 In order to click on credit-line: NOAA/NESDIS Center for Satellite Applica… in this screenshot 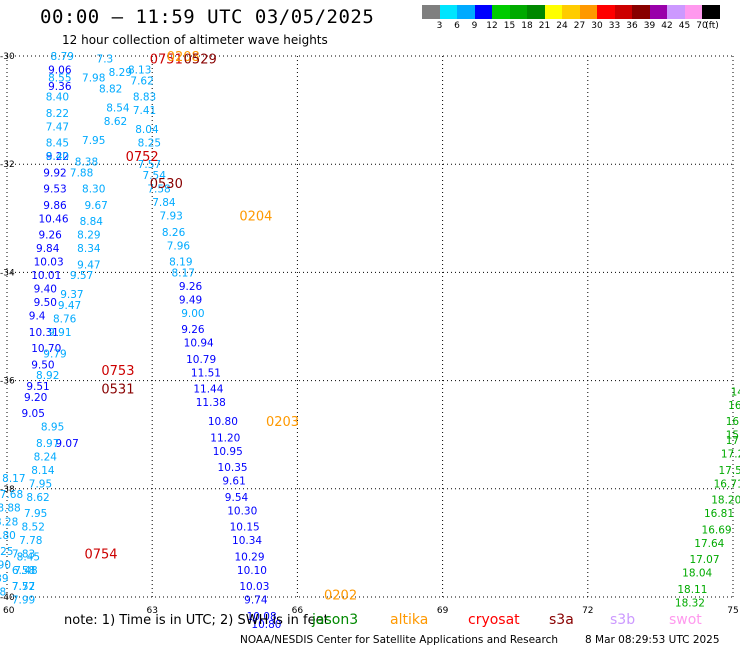, I will do `click(399, 640)`.